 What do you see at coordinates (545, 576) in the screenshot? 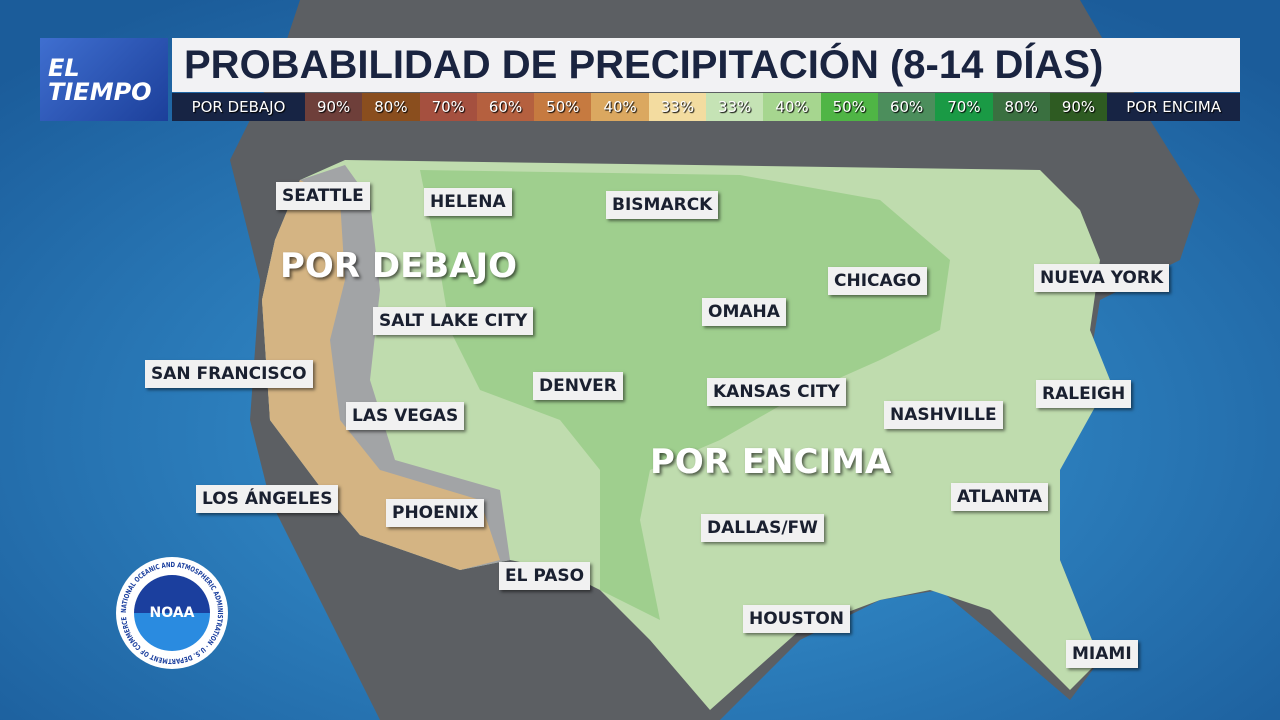
I see `city-label: EL PASO` at bounding box center [545, 576].